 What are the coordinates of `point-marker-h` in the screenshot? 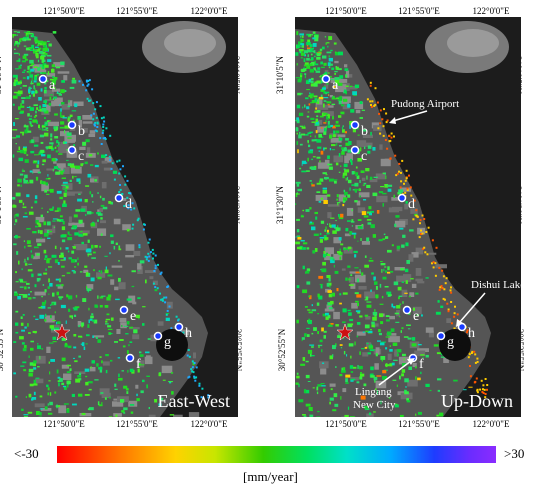 It's located at (179, 327).